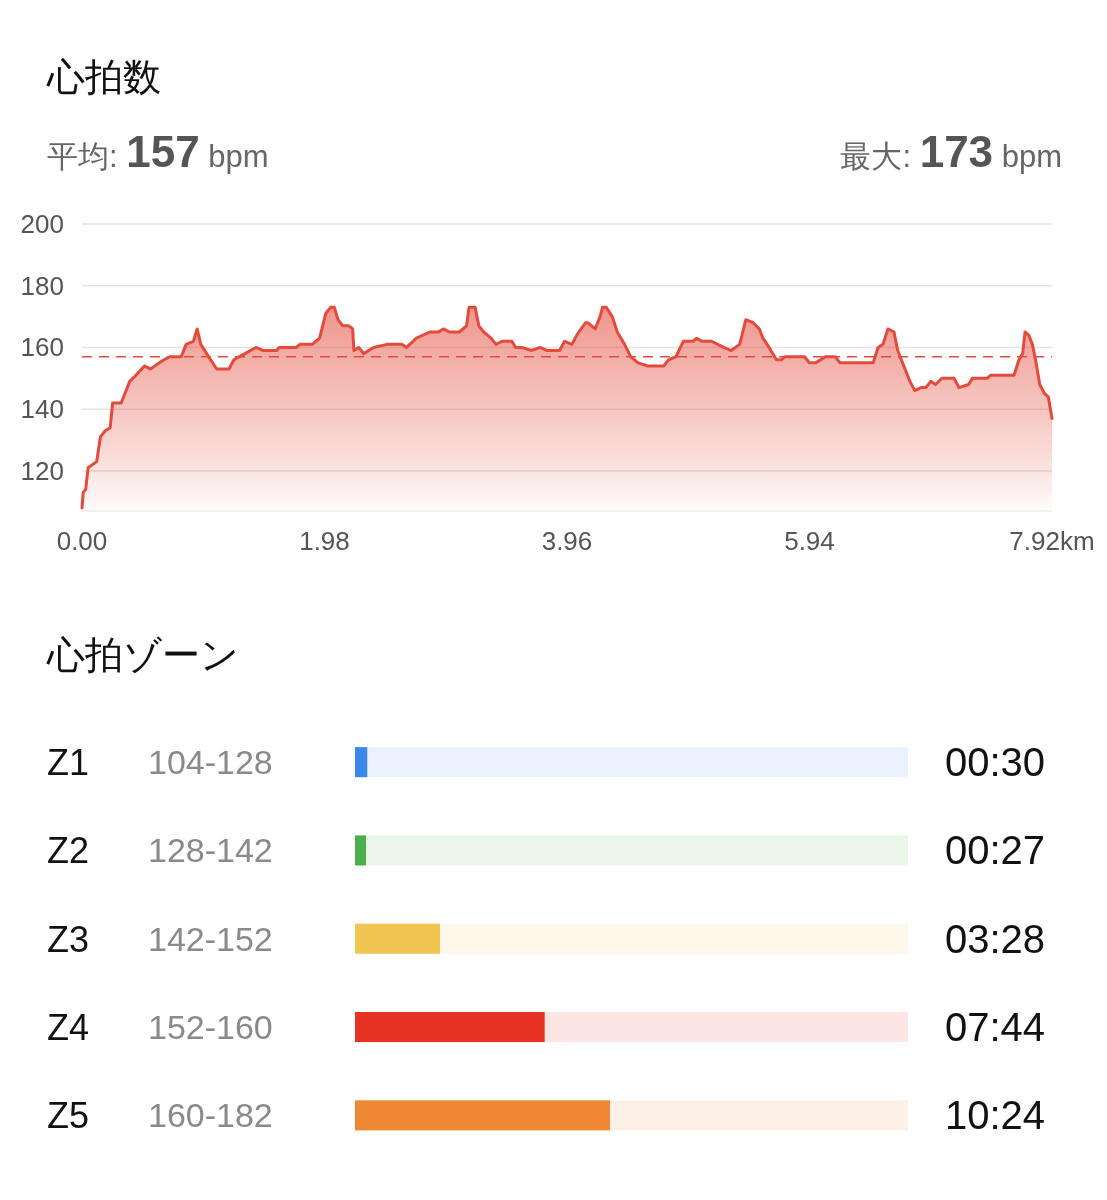 This screenshot has width=1107, height=1200. Describe the element at coordinates (142, 655) in the screenshot. I see `chart-title: 心拍ゾーン` at that location.